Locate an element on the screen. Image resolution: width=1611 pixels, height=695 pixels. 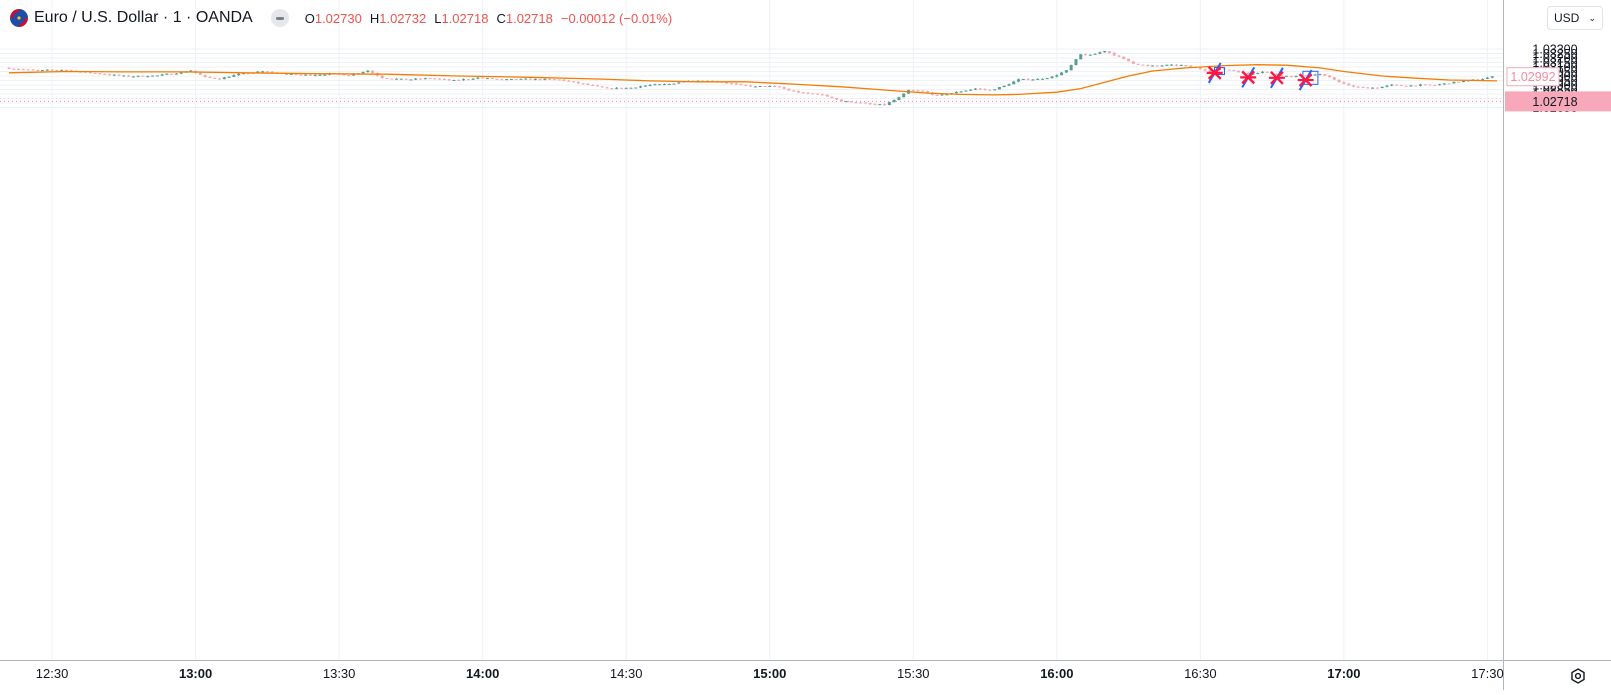
open-value: 1.02730 is located at coordinates (338, 18).